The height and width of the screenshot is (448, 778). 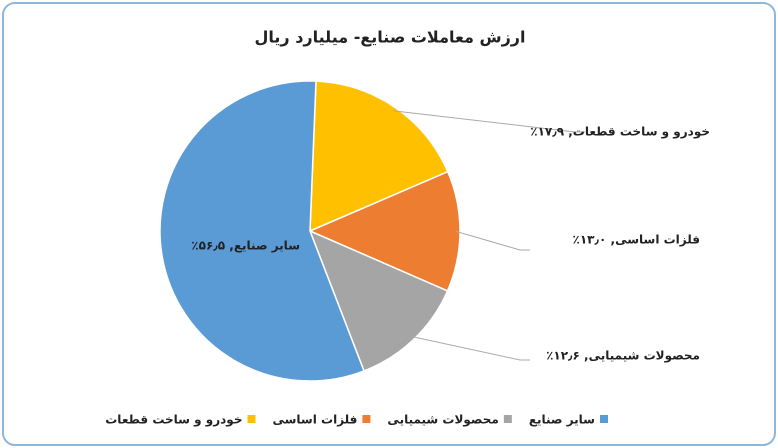 What do you see at coordinates (245, 246) in the screenshot?
I see `data-label: سایر صنایع, ۵۶٫۵٪` at bounding box center [245, 246].